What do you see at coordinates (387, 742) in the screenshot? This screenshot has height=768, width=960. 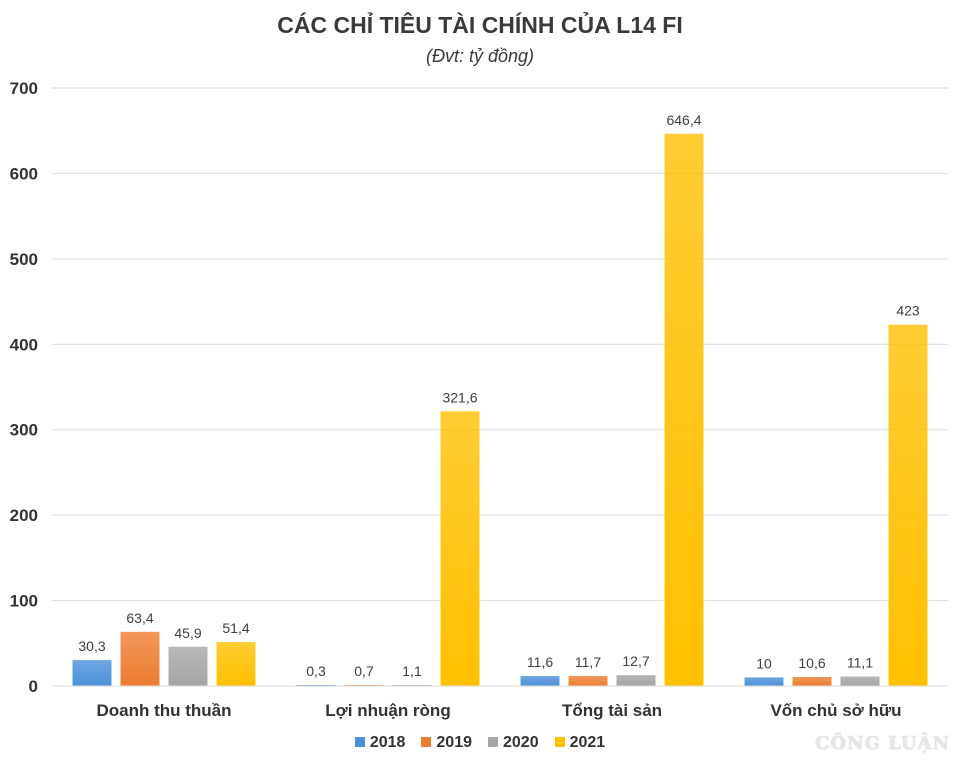 I see `legend-label: 2018` at bounding box center [387, 742].